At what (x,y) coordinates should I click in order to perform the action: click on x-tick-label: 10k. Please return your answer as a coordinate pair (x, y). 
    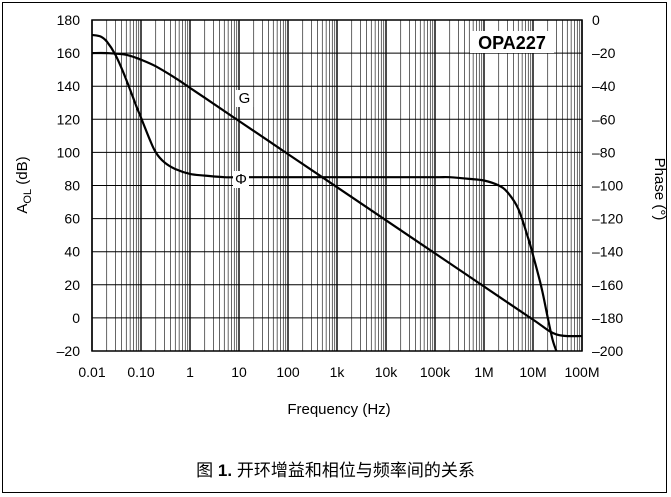
    Looking at the image, I should click on (387, 372).